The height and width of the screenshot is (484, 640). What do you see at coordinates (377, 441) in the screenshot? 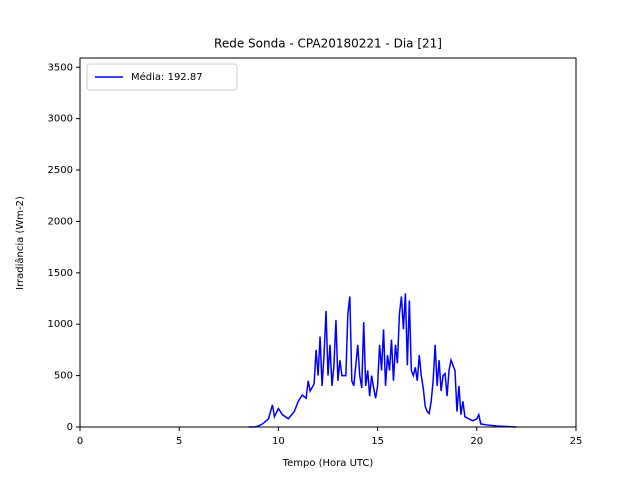
I see `x-tick-label: 15` at bounding box center [377, 441].